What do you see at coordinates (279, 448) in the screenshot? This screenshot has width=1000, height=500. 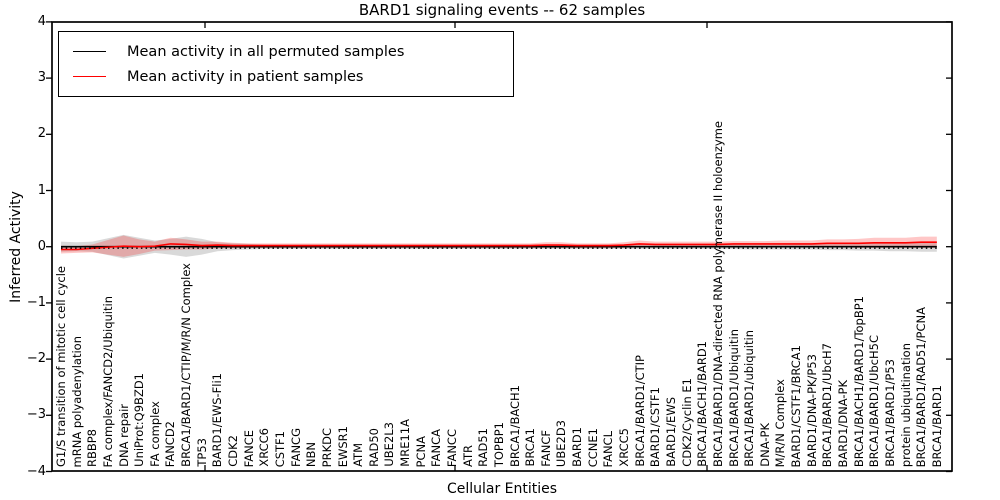 I see `x-tick-label: CSTF1` at bounding box center [279, 448].